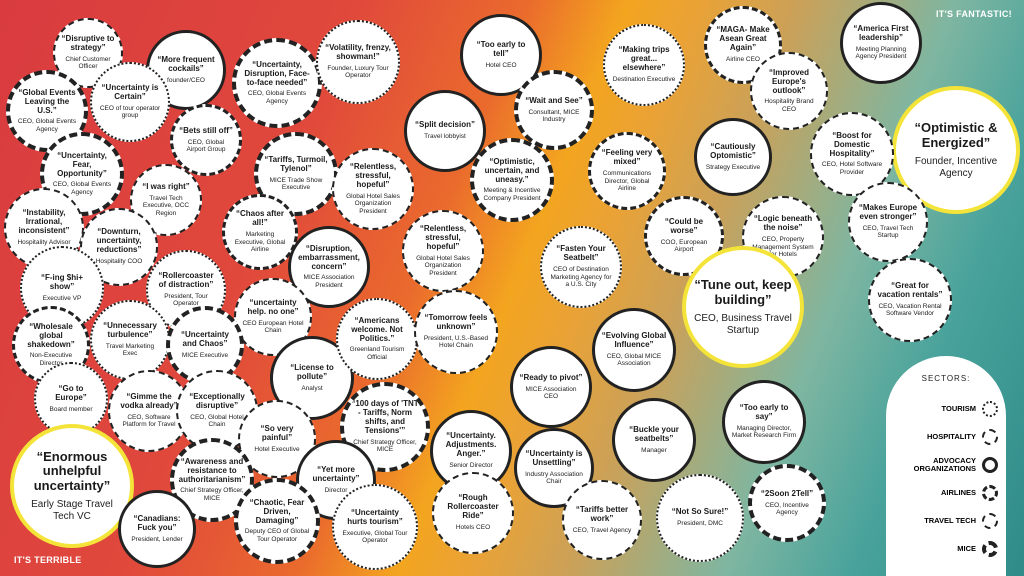  What do you see at coordinates (277, 511) in the screenshot?
I see `quote-text: “Chaotic, Fear Driven, Damaging”` at bounding box center [277, 511].